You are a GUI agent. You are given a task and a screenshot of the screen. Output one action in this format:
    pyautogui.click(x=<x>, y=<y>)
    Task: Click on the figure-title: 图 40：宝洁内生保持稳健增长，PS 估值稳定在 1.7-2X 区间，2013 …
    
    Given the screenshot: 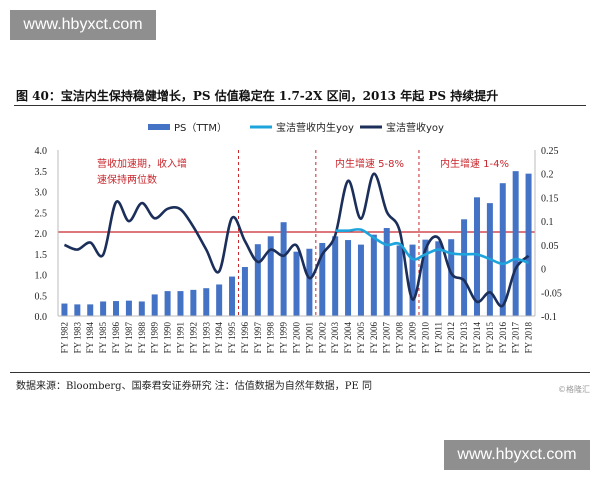 What is the action you would take?
    pyautogui.click(x=257, y=96)
    